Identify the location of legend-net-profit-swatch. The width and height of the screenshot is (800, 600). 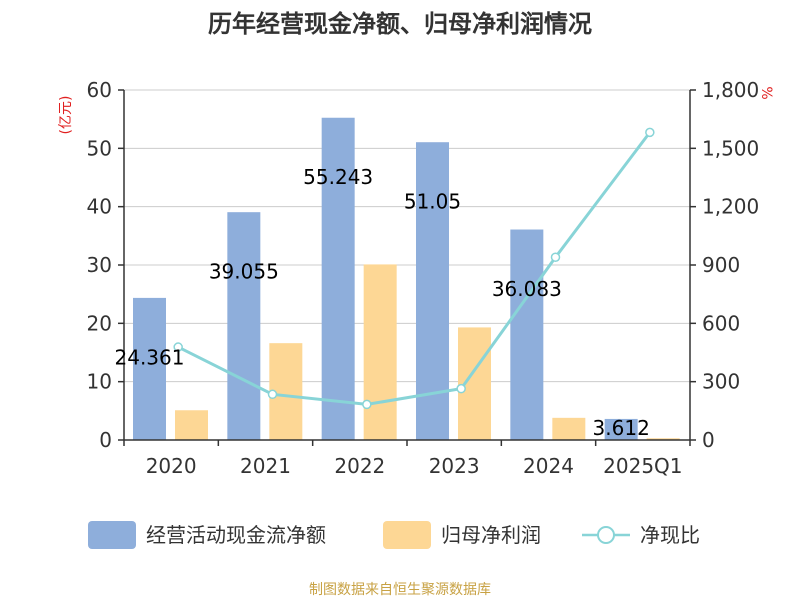
(407, 535).